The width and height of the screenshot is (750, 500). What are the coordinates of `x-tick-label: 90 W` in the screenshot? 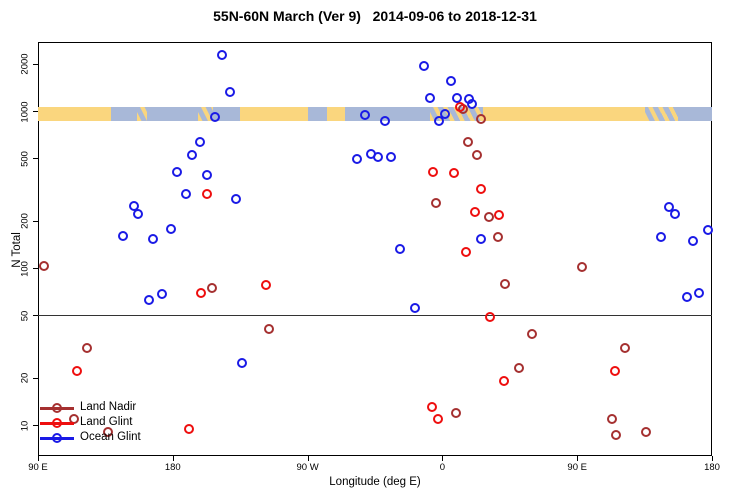 It's located at (307, 467).